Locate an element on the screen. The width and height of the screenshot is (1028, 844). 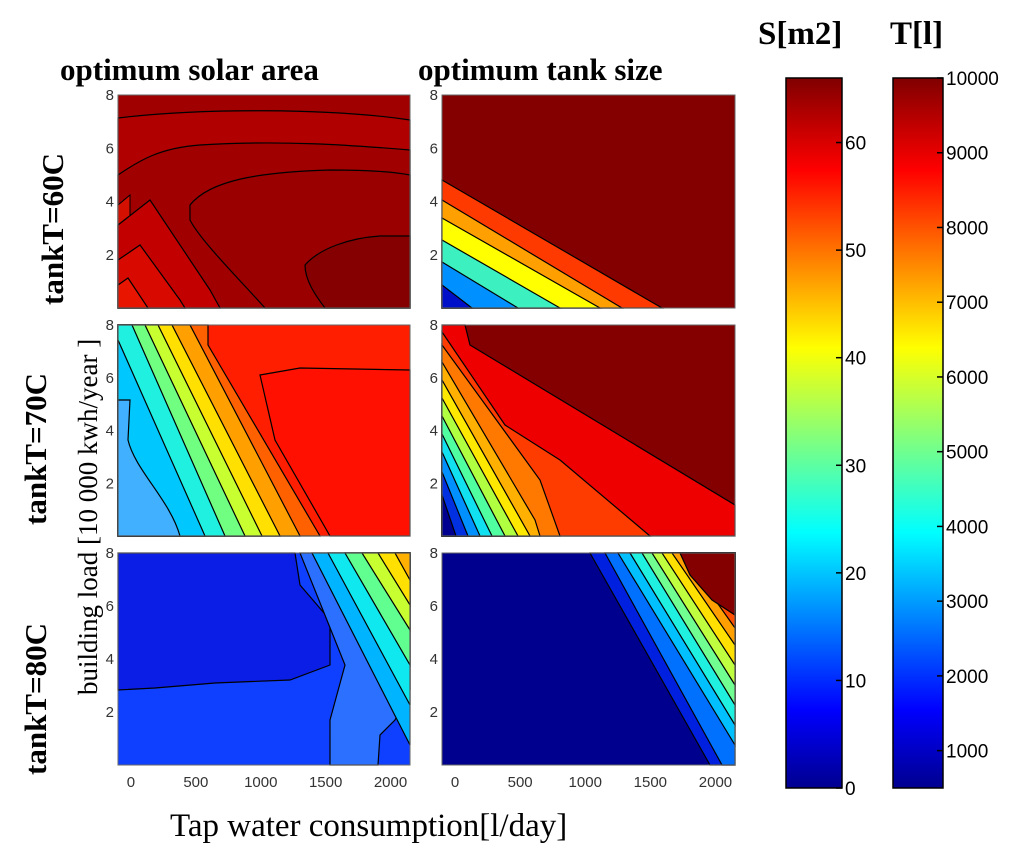
colorbar-tick-label: 0 is located at coordinates (850, 789).